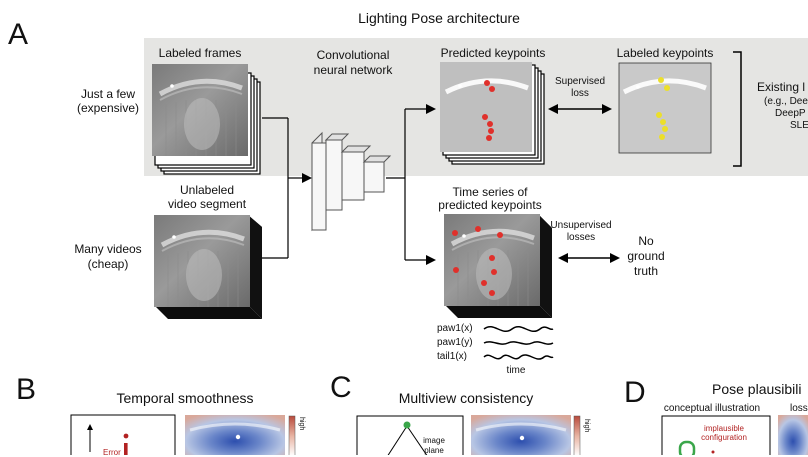  What do you see at coordinates (108, 249) in the screenshot?
I see `row-label-many-1: Many videos` at bounding box center [108, 249].